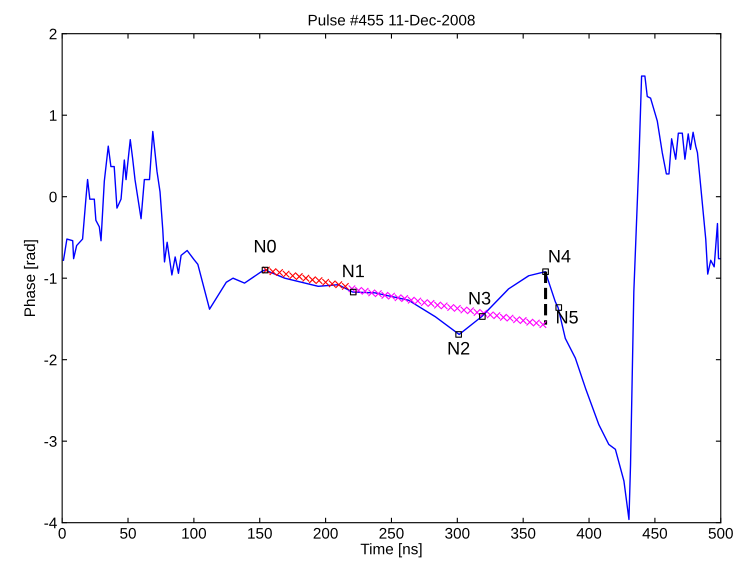 The image size is (740, 562). I want to click on x-tick-label: 150, so click(260, 533).